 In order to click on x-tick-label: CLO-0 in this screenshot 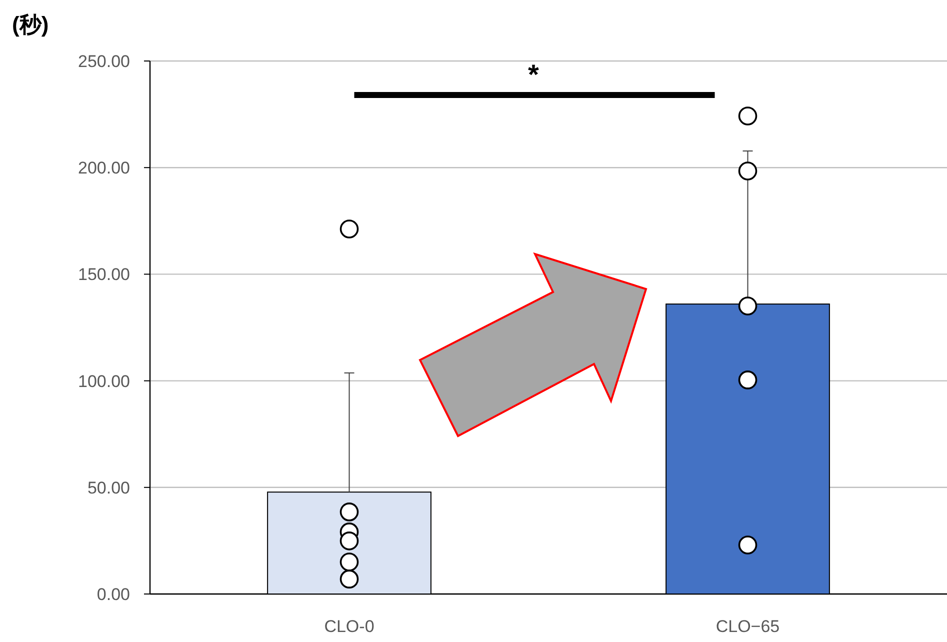, I will do `click(349, 626)`.